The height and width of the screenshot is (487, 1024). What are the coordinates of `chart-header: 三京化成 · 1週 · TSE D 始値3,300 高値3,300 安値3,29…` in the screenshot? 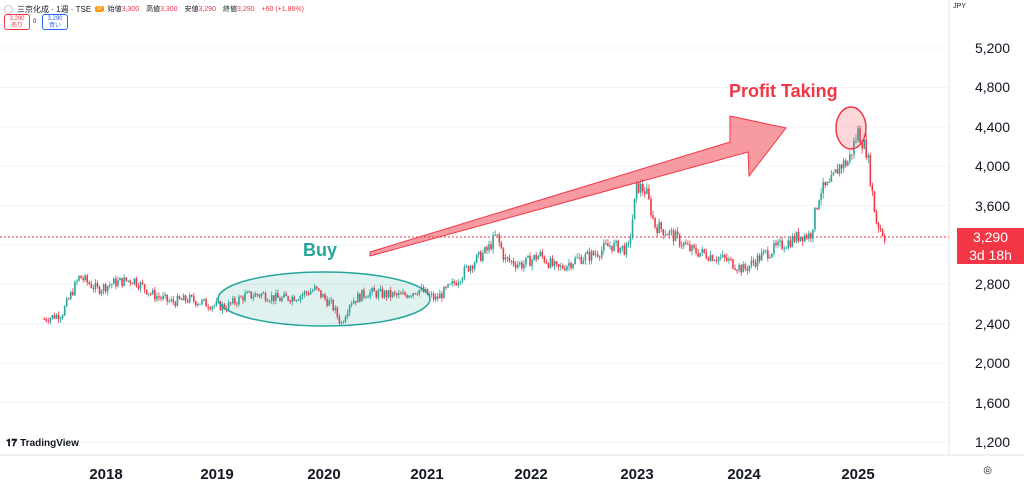 It's located at (156, 9).